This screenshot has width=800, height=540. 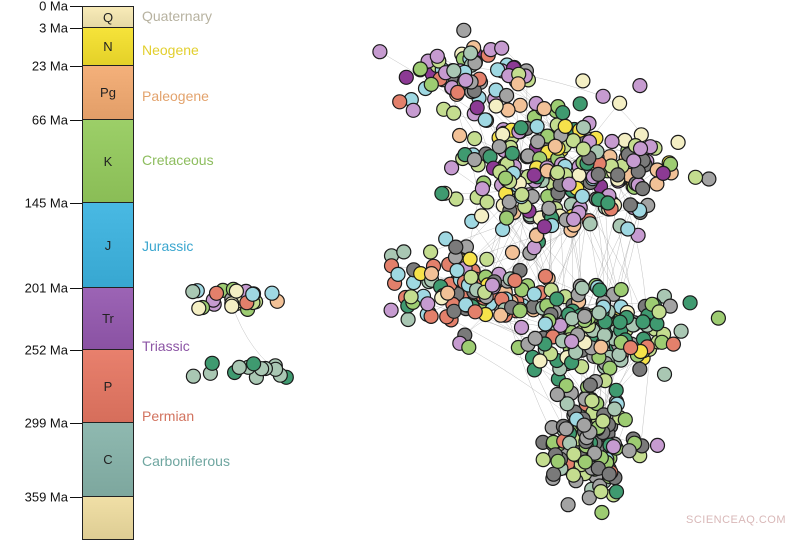 What do you see at coordinates (108, 245) in the screenshot?
I see `period-band: J` at bounding box center [108, 245].